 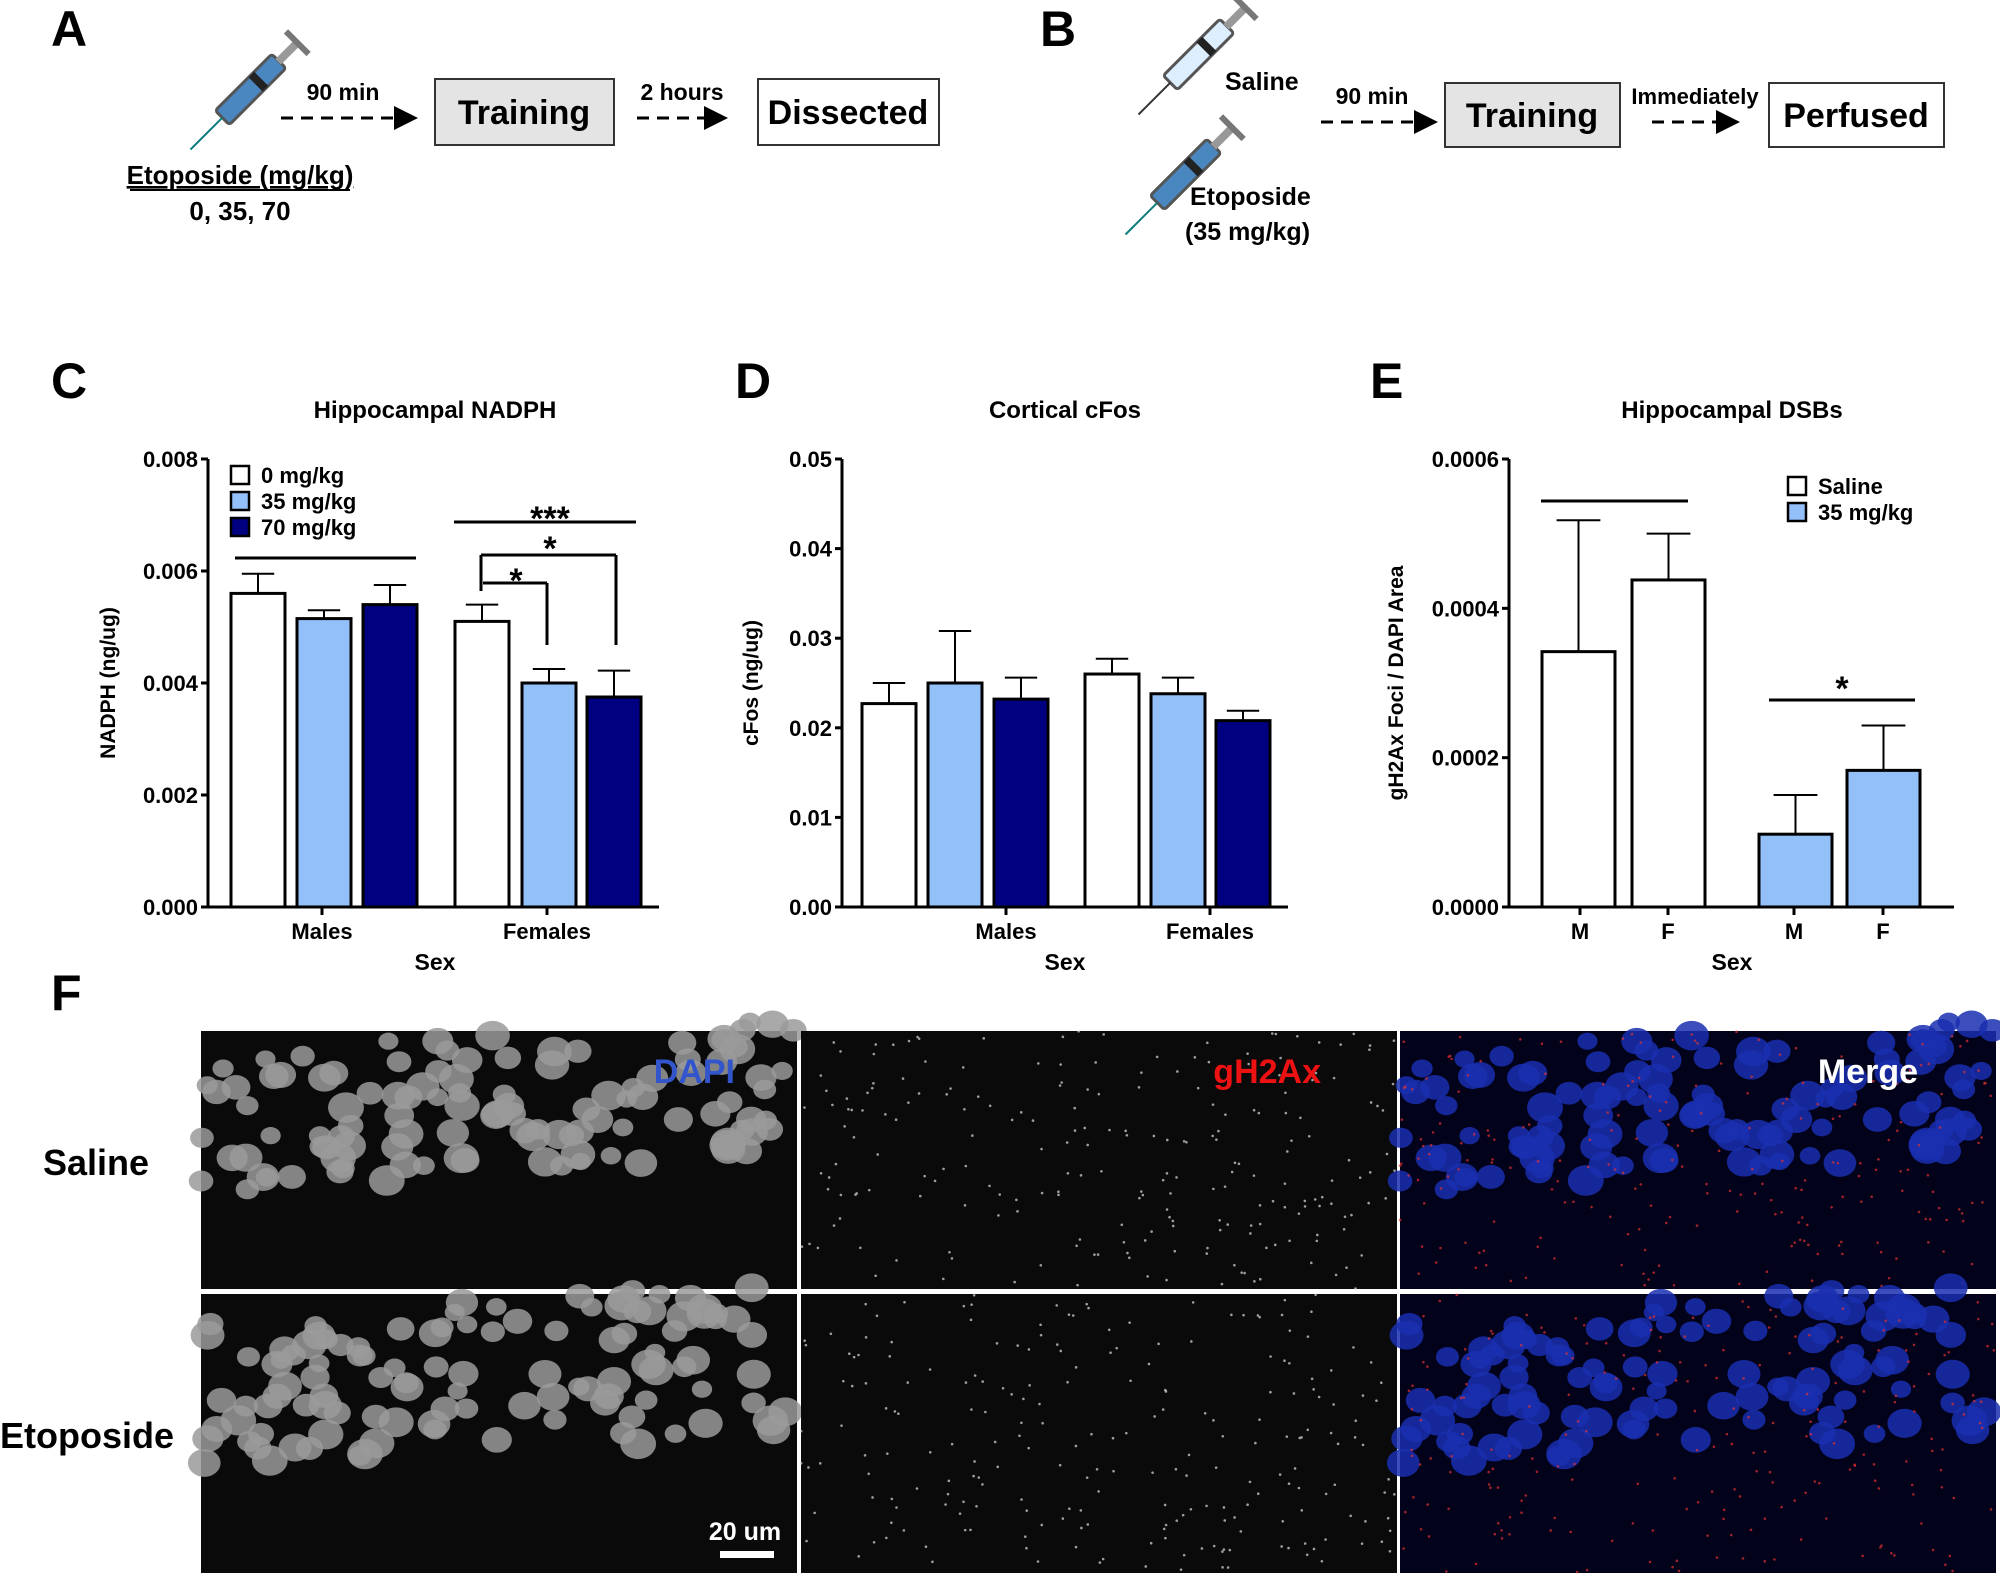 What do you see at coordinates (1695, 96) in the screenshot?
I see `step2-time: Immediately` at bounding box center [1695, 96].